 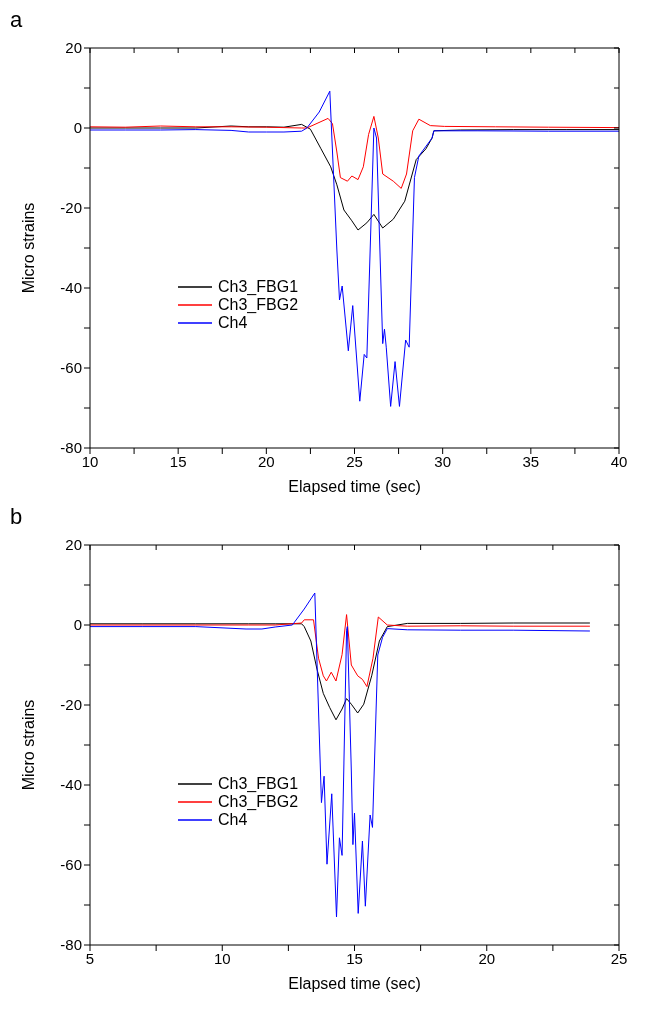 What do you see at coordinates (16, 19) in the screenshot?
I see `chart-title: a` at bounding box center [16, 19].